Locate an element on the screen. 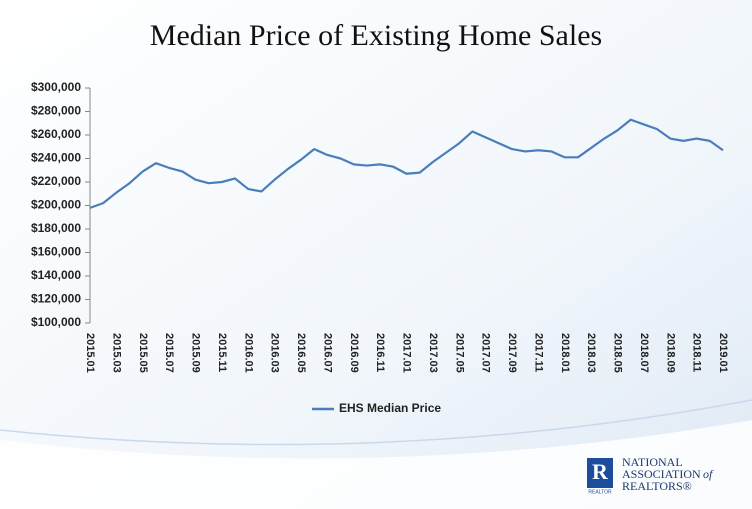 This screenshot has width=752, height=509. x-tick-label: 2018.07 is located at coordinates (644, 353).